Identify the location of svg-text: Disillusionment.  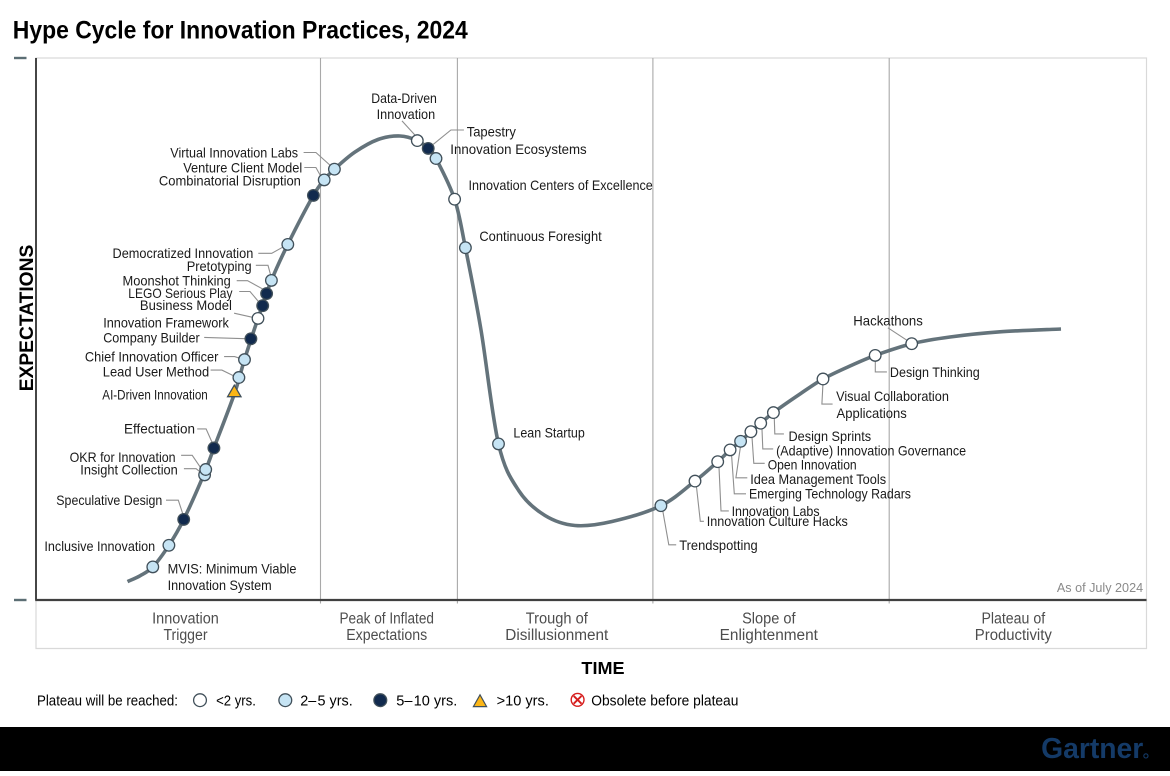
(557, 635).